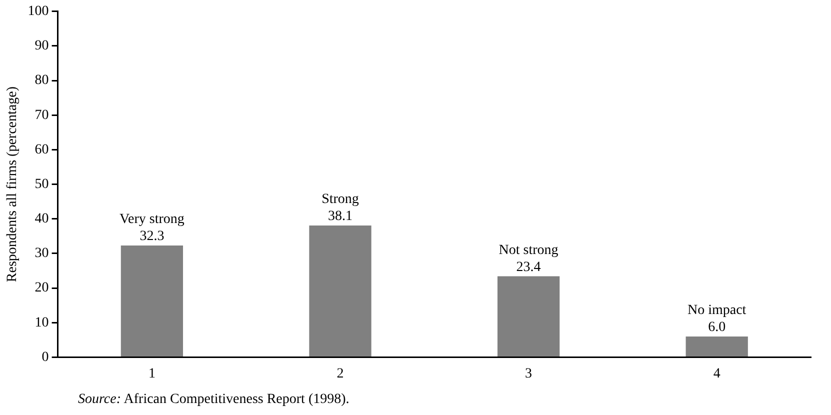 The height and width of the screenshot is (415, 831). What do you see at coordinates (340, 200) in the screenshot?
I see `annotation: Strong` at bounding box center [340, 200].